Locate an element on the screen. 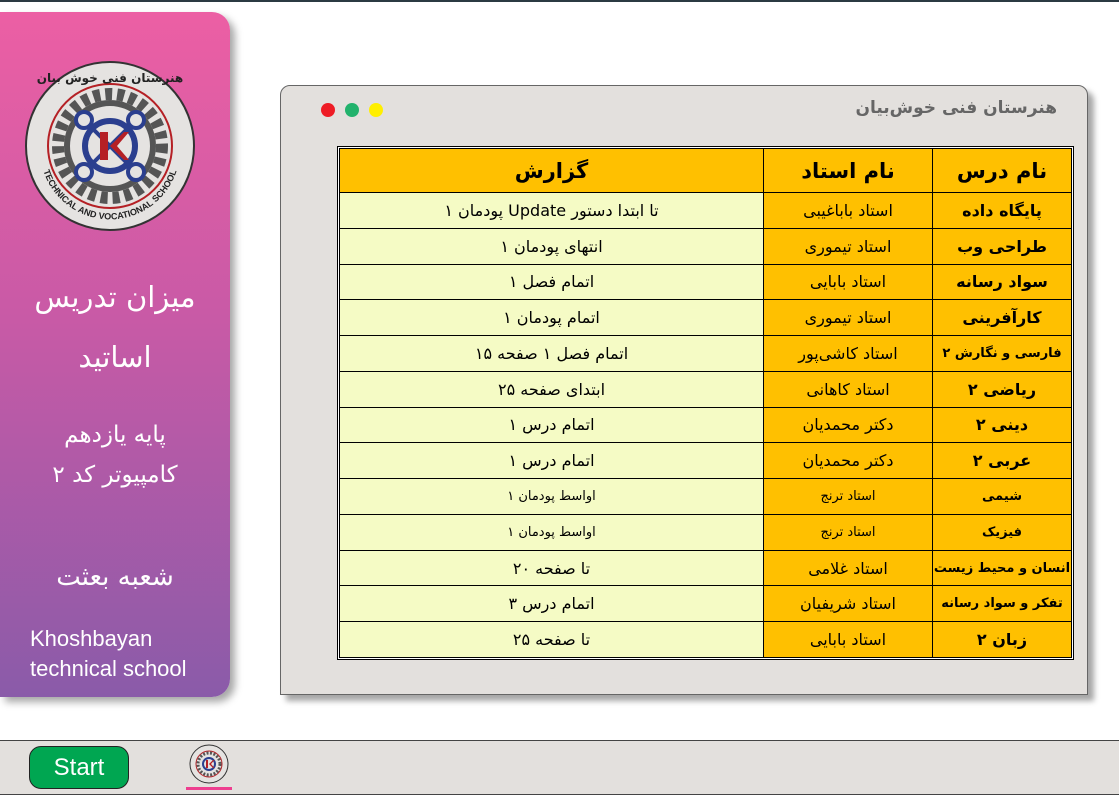  table-row: انسان و محیط زیست استاد غلامی تا صفحه ۲۰ is located at coordinates (705, 568).